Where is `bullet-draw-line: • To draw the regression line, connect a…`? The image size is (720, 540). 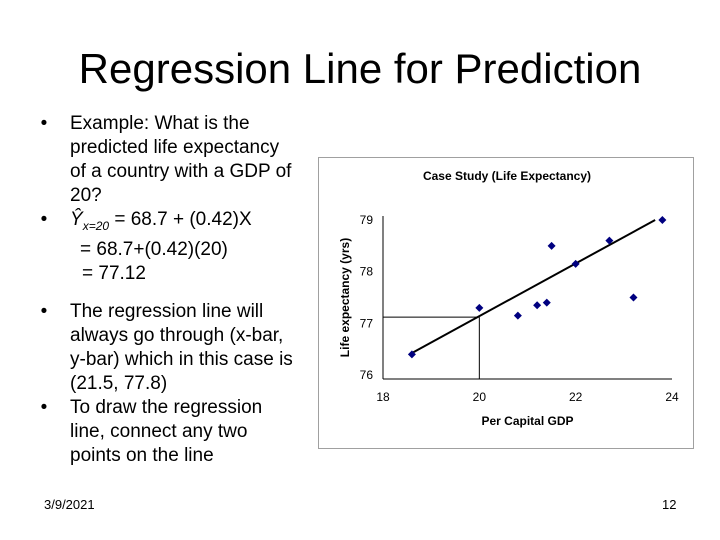
bullet-draw-line: • To draw the regression line, connect a… is located at coordinates (179, 432).